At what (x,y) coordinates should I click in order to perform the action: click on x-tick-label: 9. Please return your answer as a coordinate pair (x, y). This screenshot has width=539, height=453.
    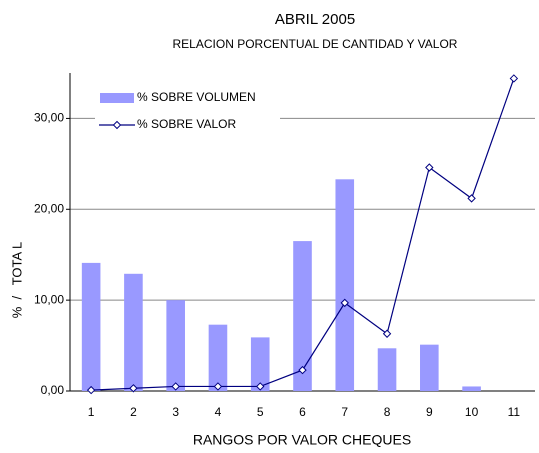
    Looking at the image, I should click on (429, 412).